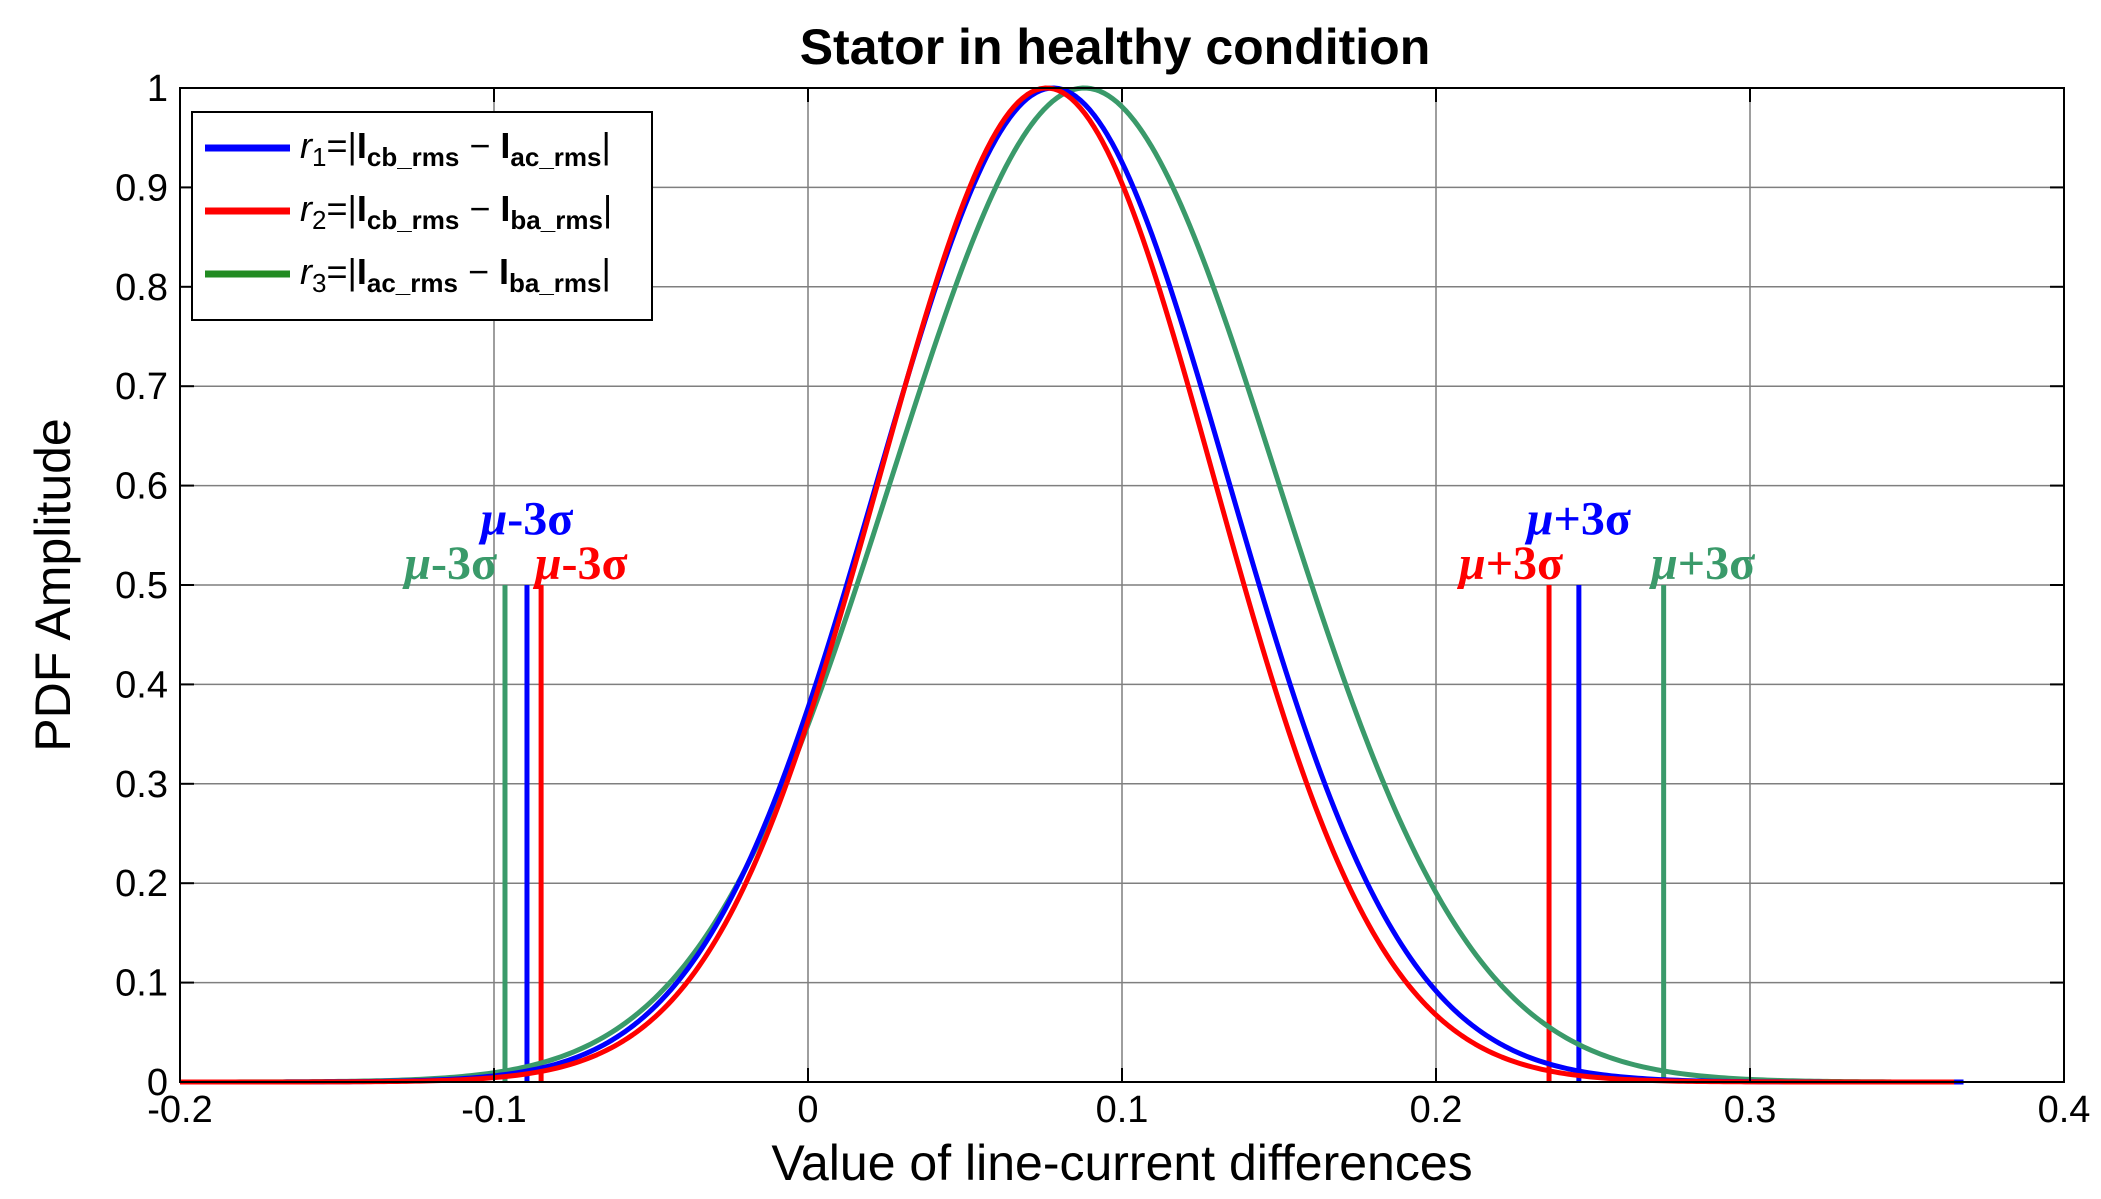  What do you see at coordinates (493, 1110) in the screenshot?
I see `x-tick-label: -0.1` at bounding box center [493, 1110].